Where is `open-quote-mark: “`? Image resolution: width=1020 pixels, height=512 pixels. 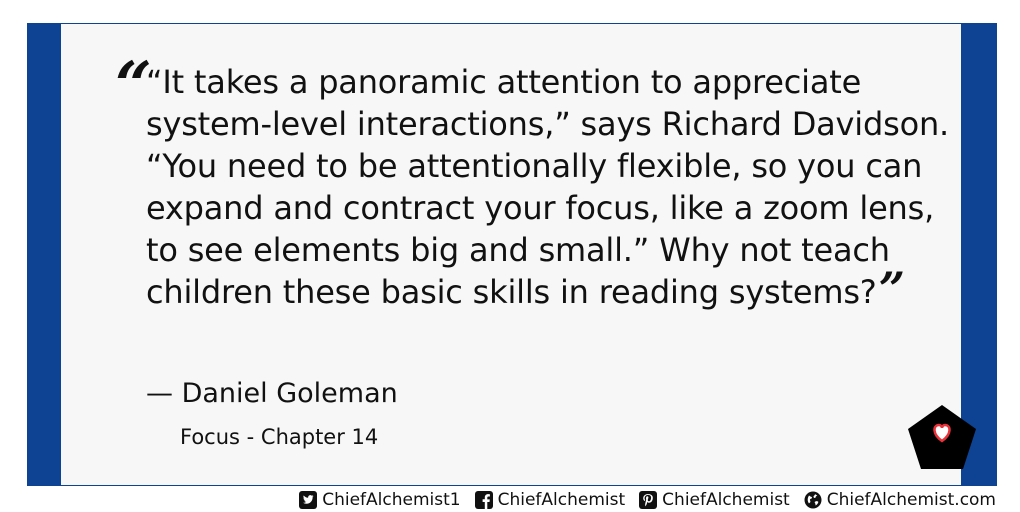 open-quote-mark: “ is located at coordinates (133, 85).